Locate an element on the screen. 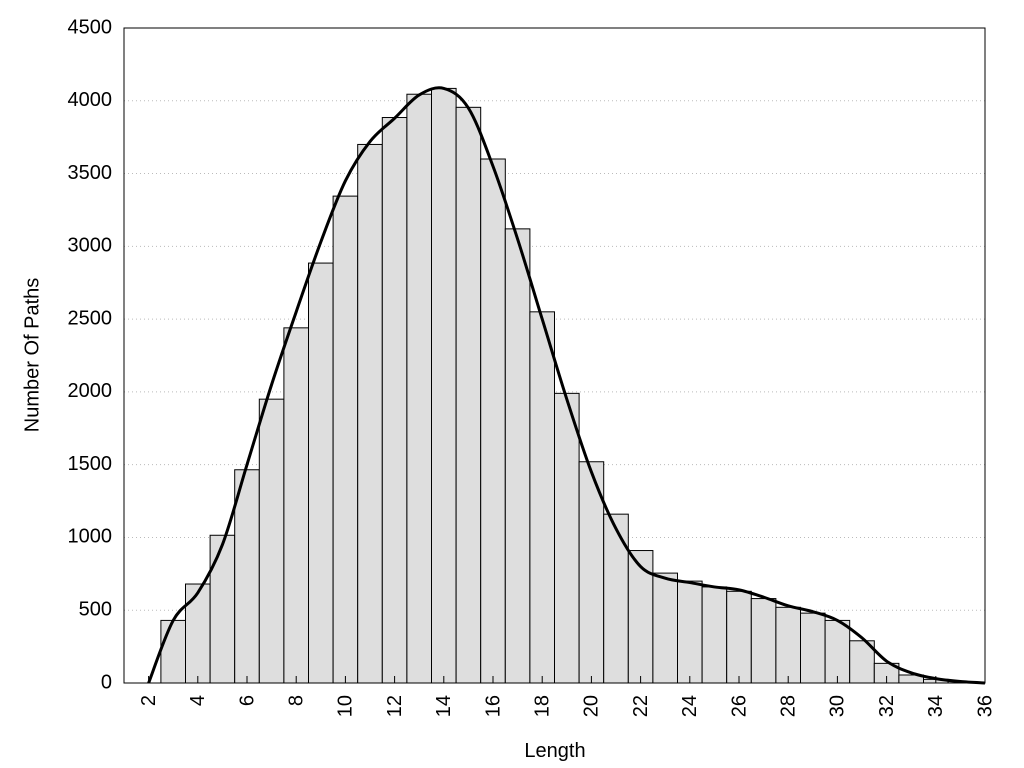 This screenshot has width=1024, height=768. x-tick-label: 20 is located at coordinates (592, 706).